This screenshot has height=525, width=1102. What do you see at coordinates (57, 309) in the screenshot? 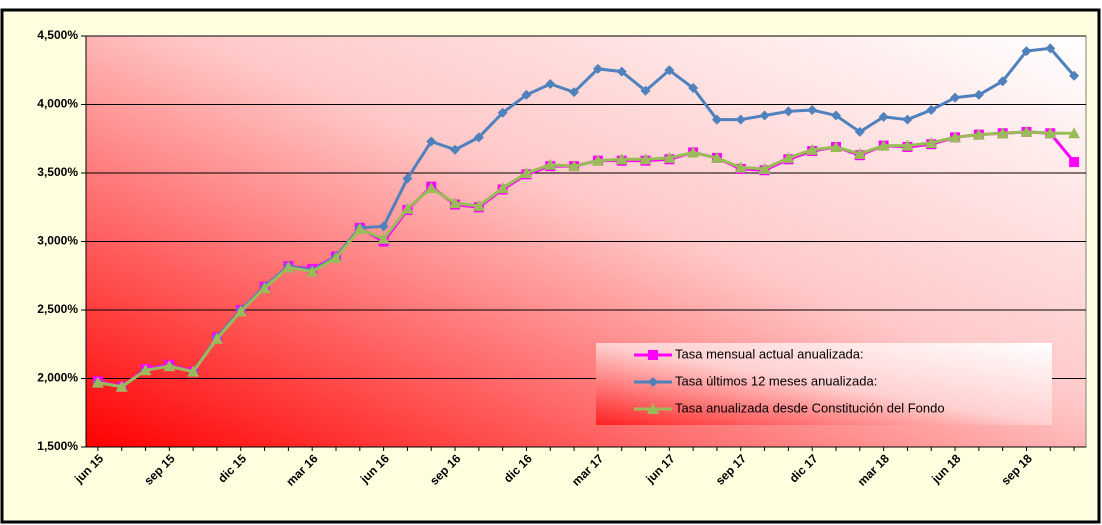
I see `y-tick-label: 2,500%` at bounding box center [57, 309].